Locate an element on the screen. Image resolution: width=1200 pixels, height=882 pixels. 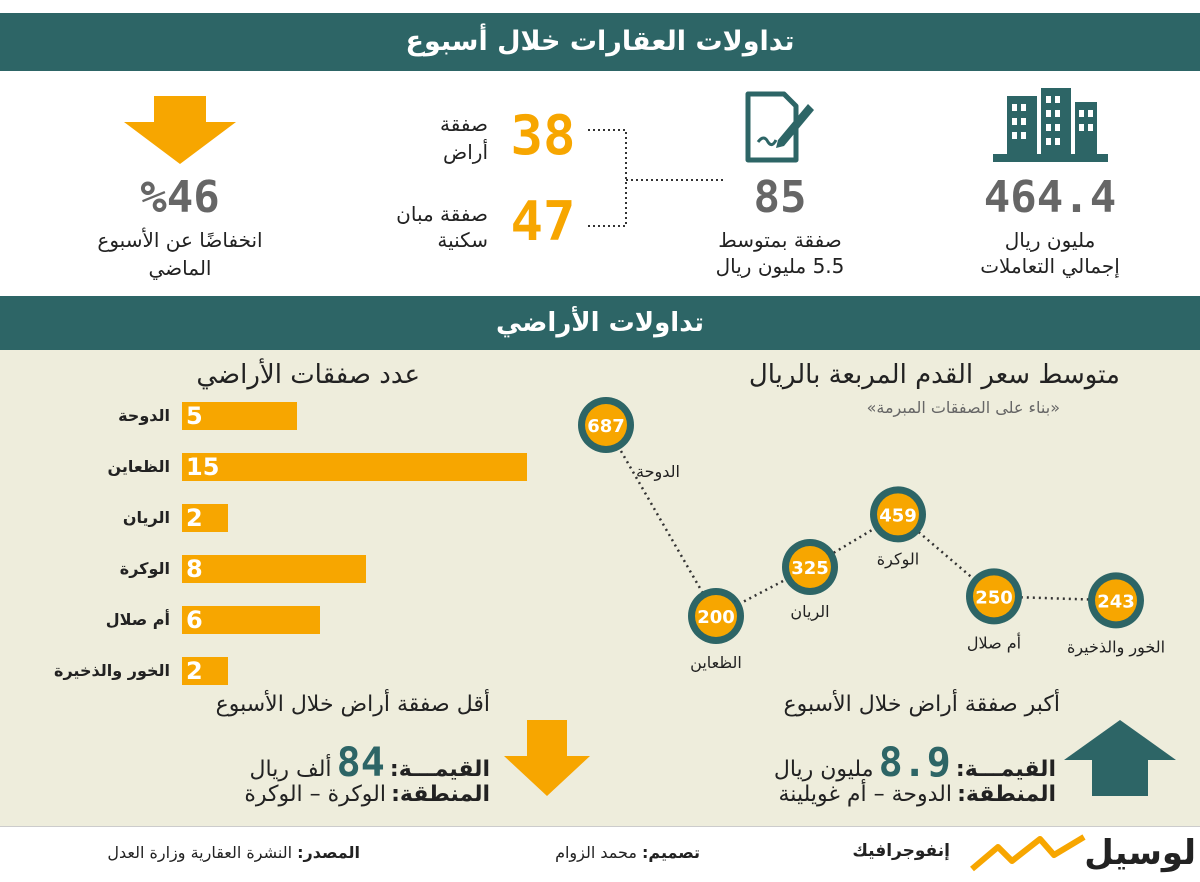
summary-connector is located at coordinates (656, 178).